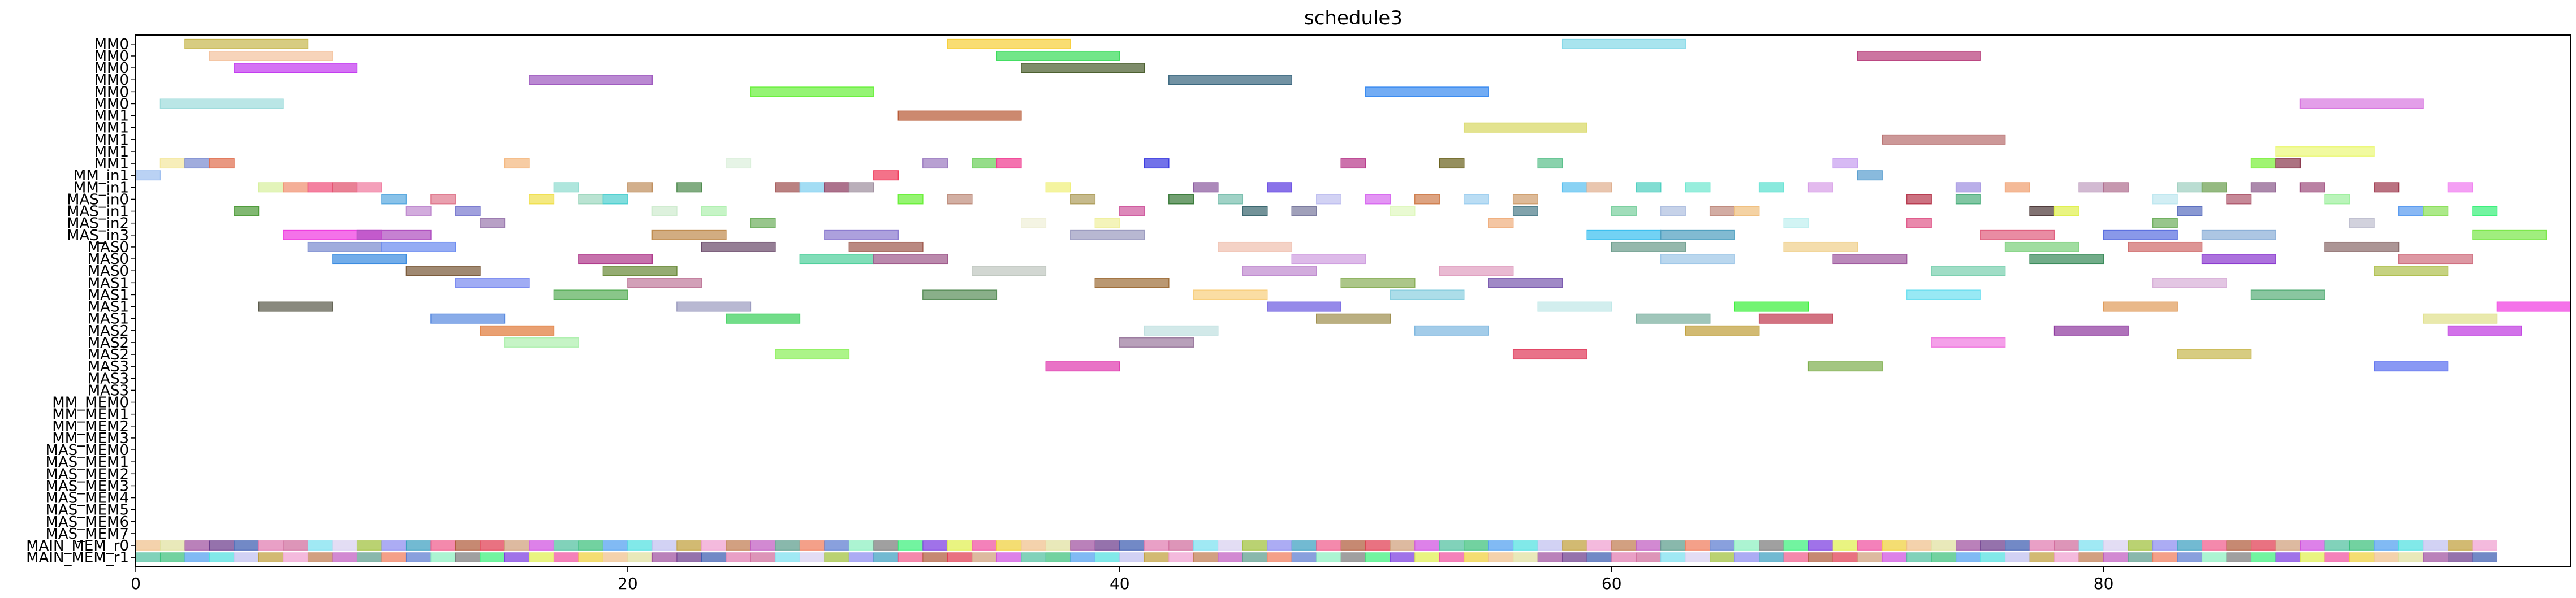  What do you see at coordinates (112, 80) in the screenshot?
I see `y-tick-label: MM0` at bounding box center [112, 80].